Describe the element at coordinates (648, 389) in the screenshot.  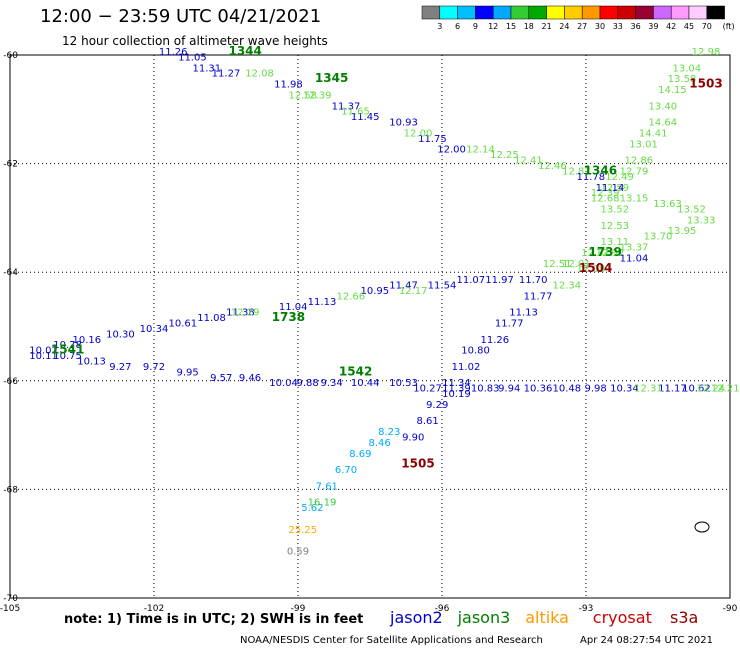
I see `wave-height-label: 12.31` at that location.